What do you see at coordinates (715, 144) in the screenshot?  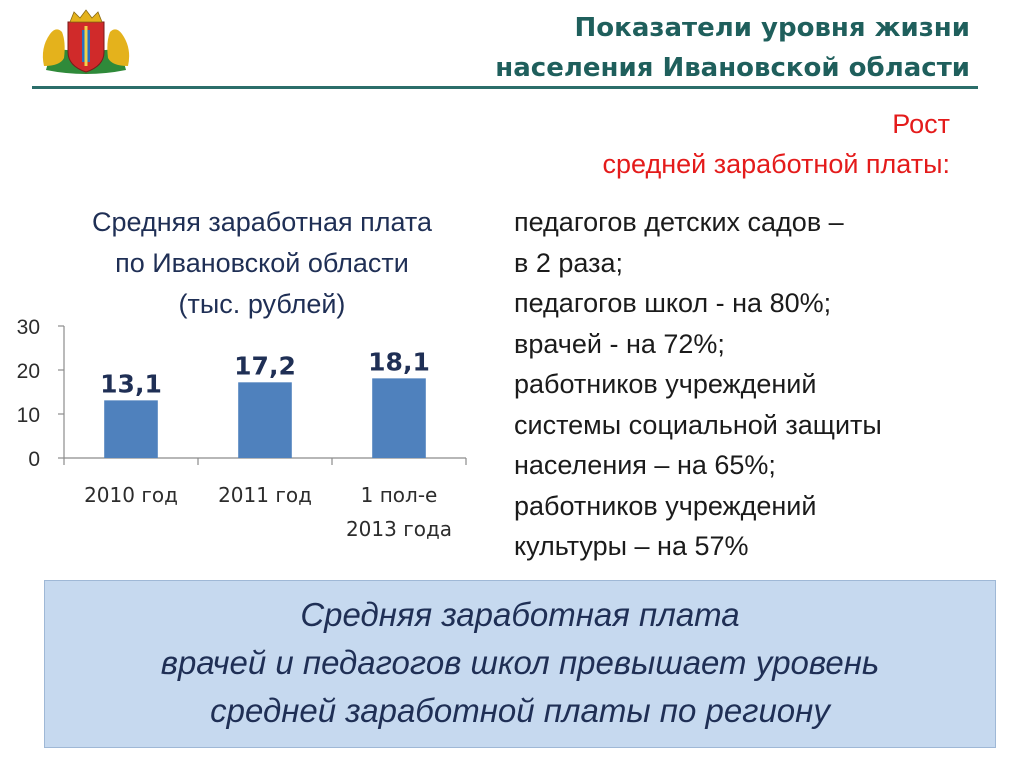 I see `growth-heading: Рост средней заработной платы:` at bounding box center [715, 144].